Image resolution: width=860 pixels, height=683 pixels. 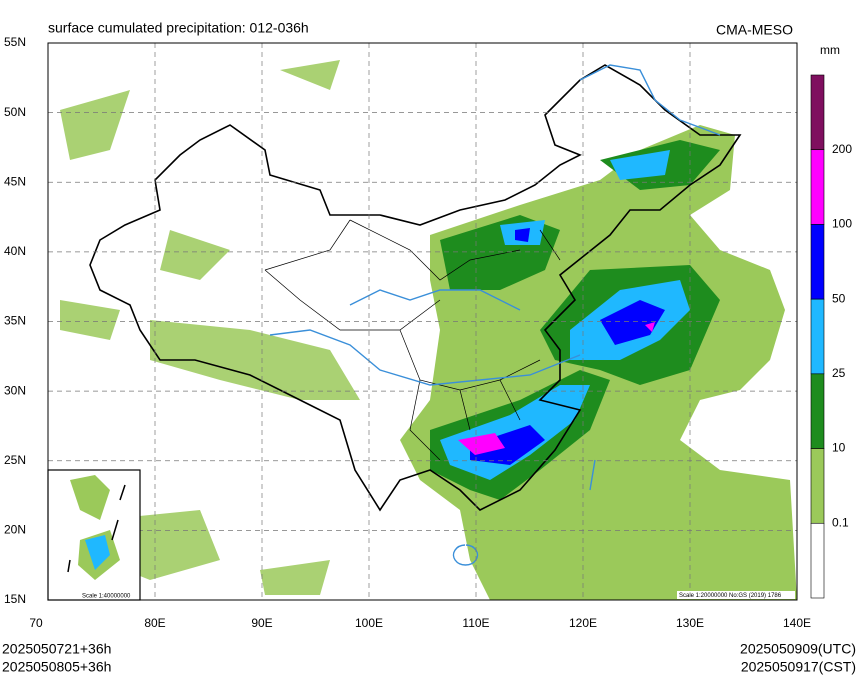 I want to click on lat-label: 40N, so click(x=15, y=251).